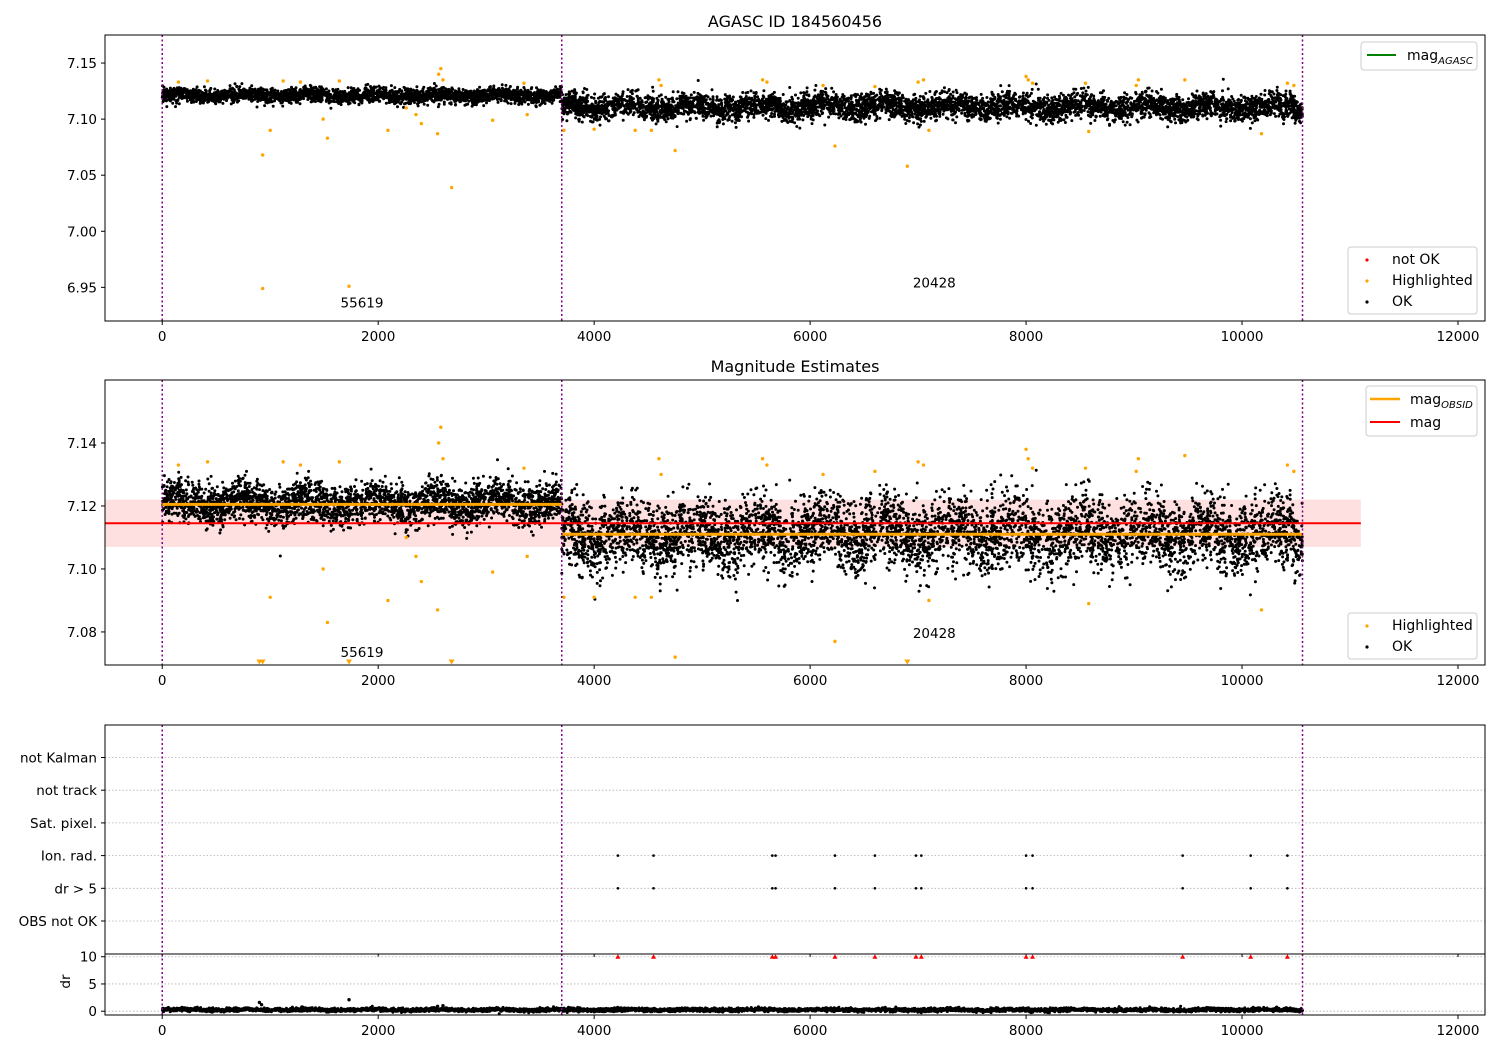 The width and height of the screenshot is (1500, 1050). Describe the element at coordinates (66, 791) in the screenshot. I see `flag-category-label: not track` at that location.